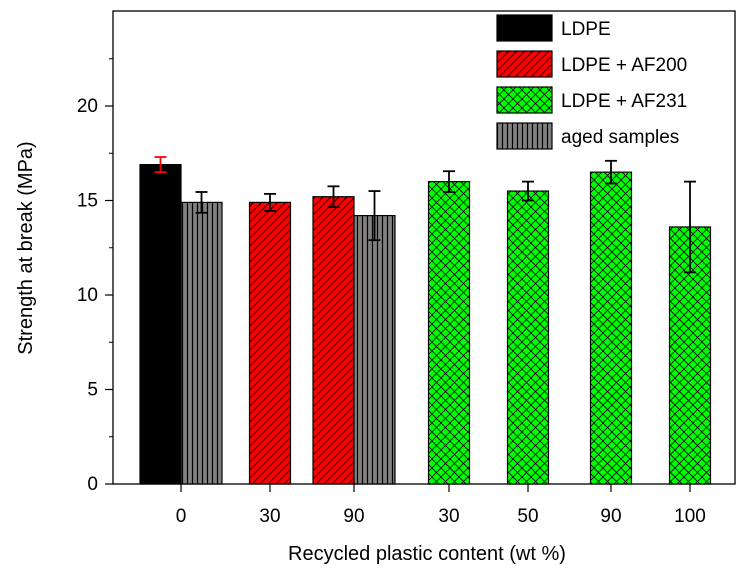 This screenshot has width=738, height=574. I want to click on y-axis-title: Strength at break (MPa), so click(26, 247).